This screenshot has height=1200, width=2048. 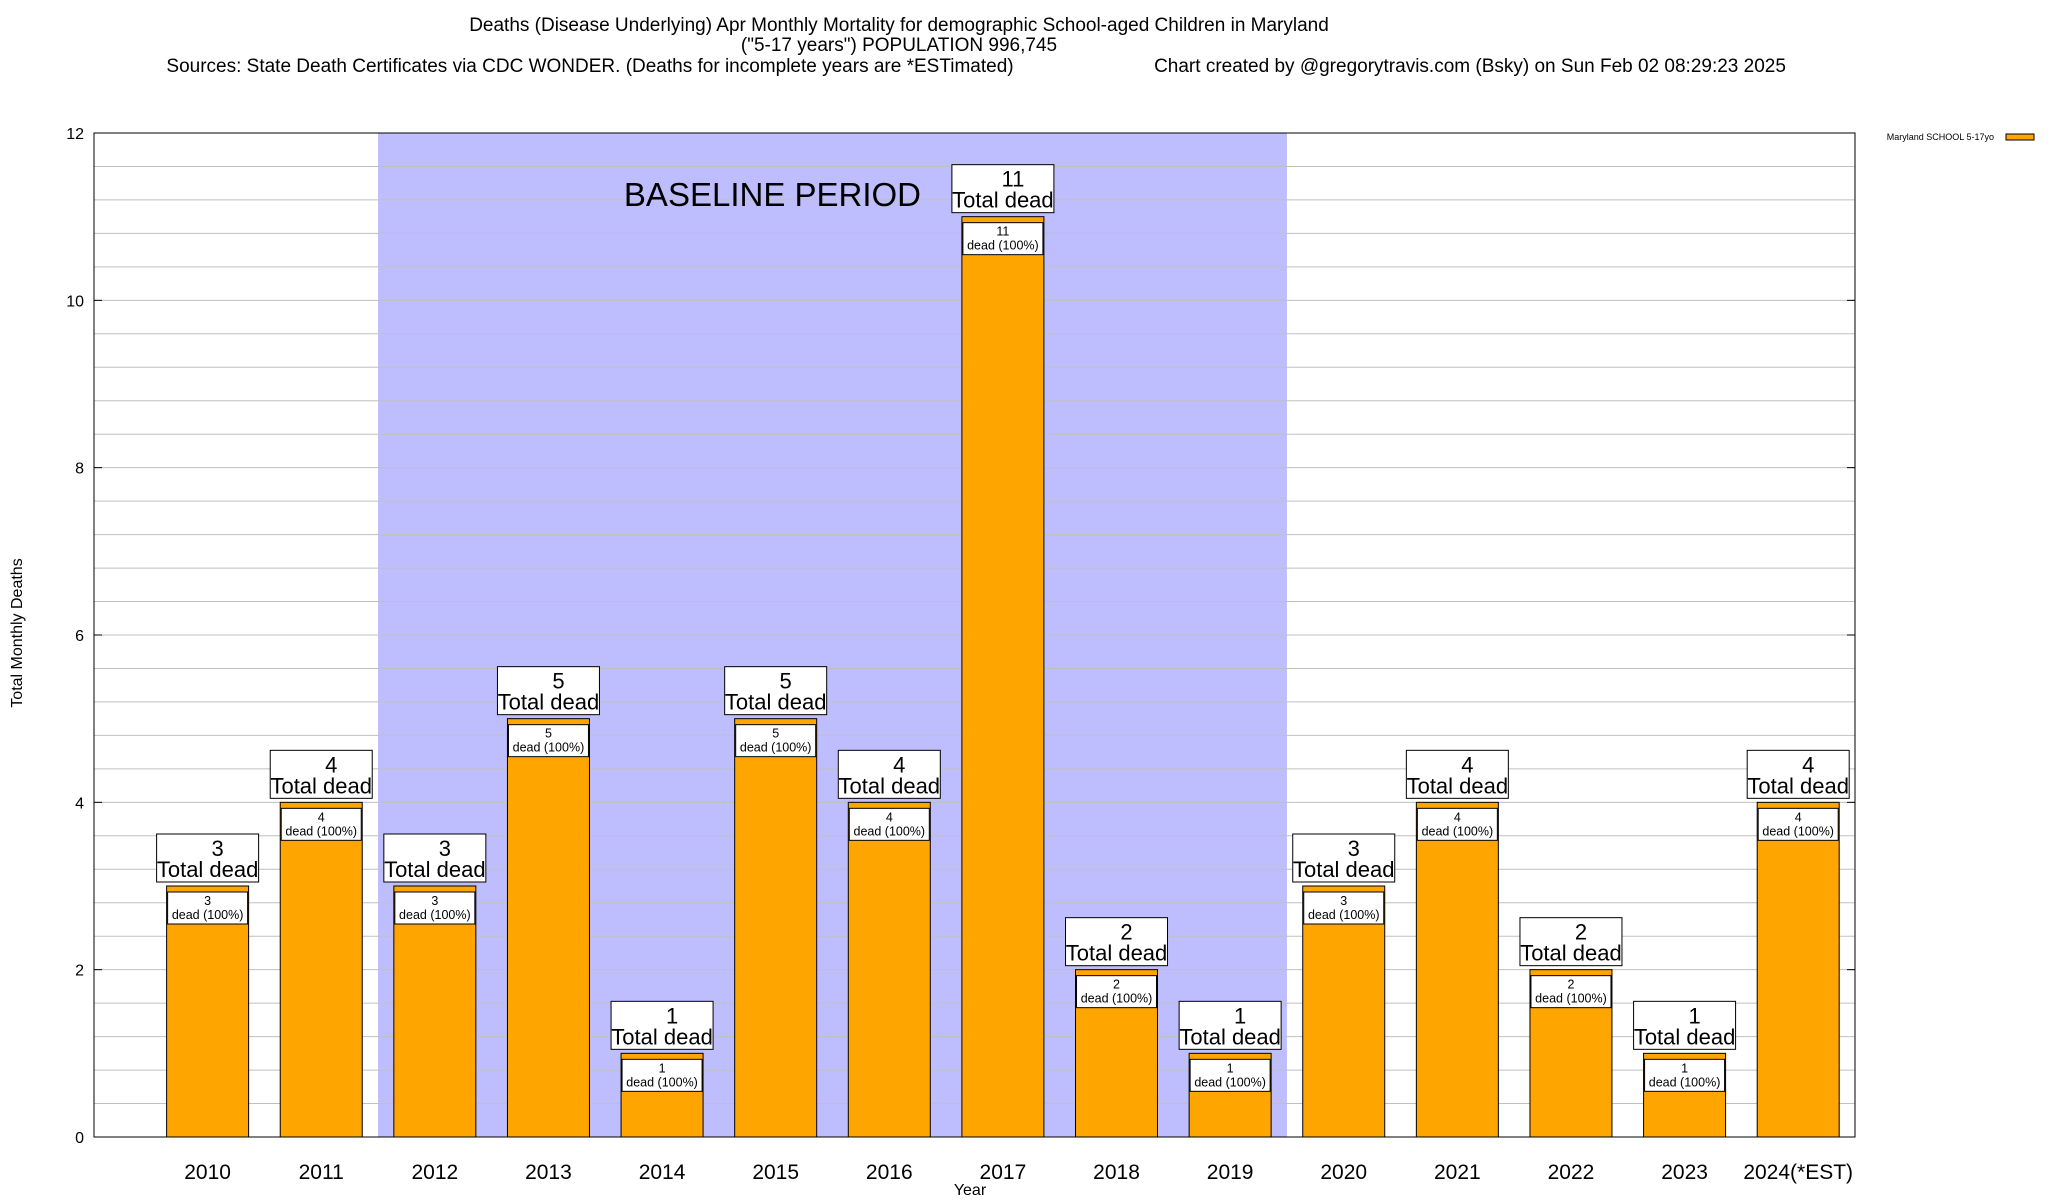 What do you see at coordinates (1798, 1172) in the screenshot?
I see `x-tick-label: 2024(*EST)` at bounding box center [1798, 1172].